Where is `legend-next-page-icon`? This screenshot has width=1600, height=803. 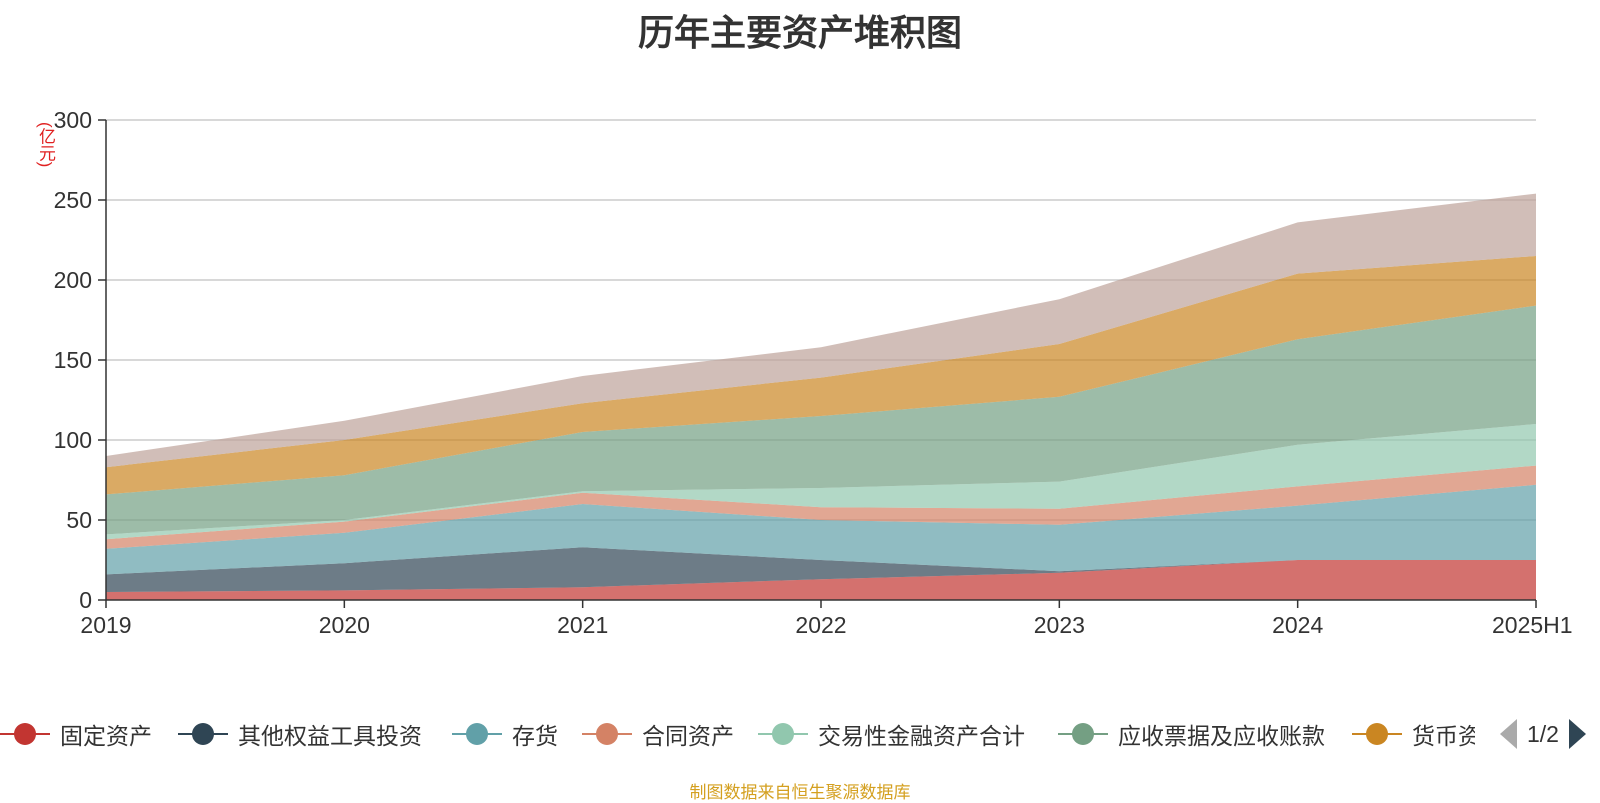 legend-next-page-icon is located at coordinates (1577, 734).